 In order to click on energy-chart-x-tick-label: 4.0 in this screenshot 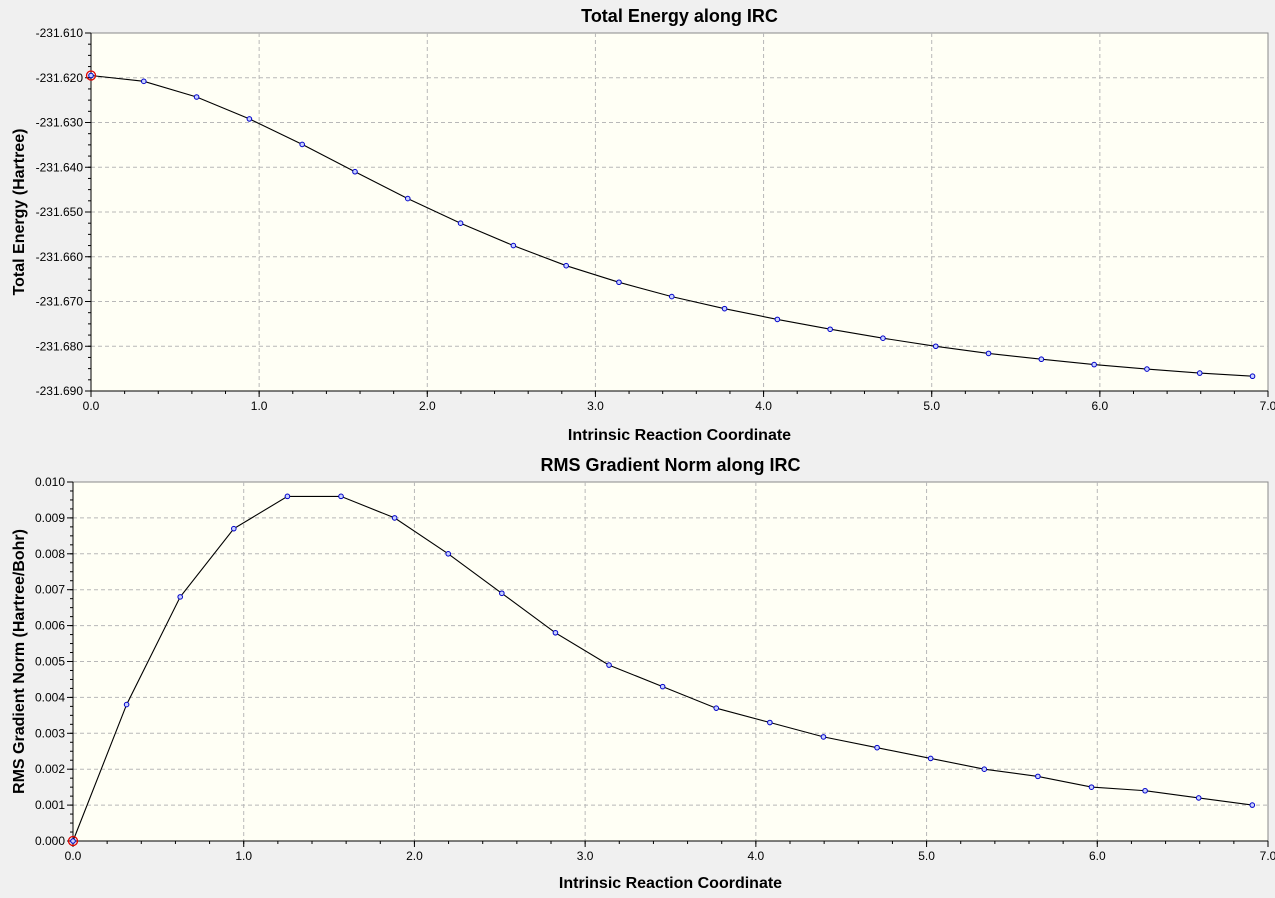, I will do `click(763, 406)`.